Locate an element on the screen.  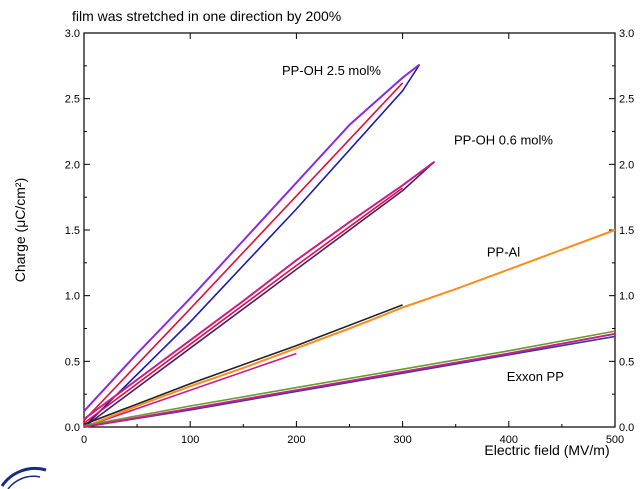
series-label: Exxon PP is located at coordinates (535, 376).